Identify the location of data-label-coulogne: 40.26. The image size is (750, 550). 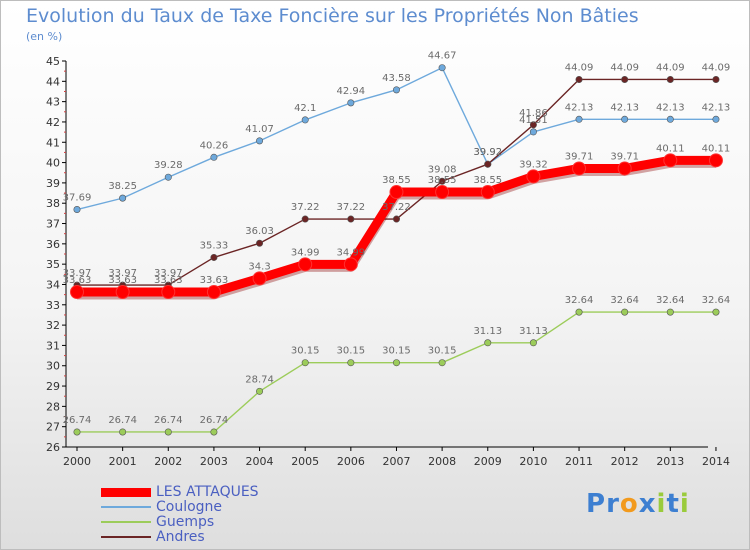
(214, 145).